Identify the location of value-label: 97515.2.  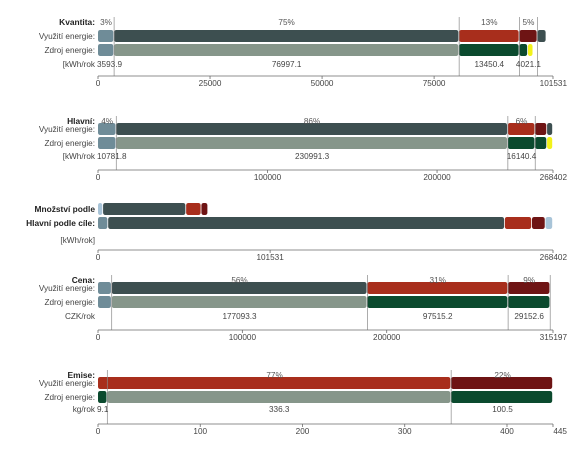
(438, 316).